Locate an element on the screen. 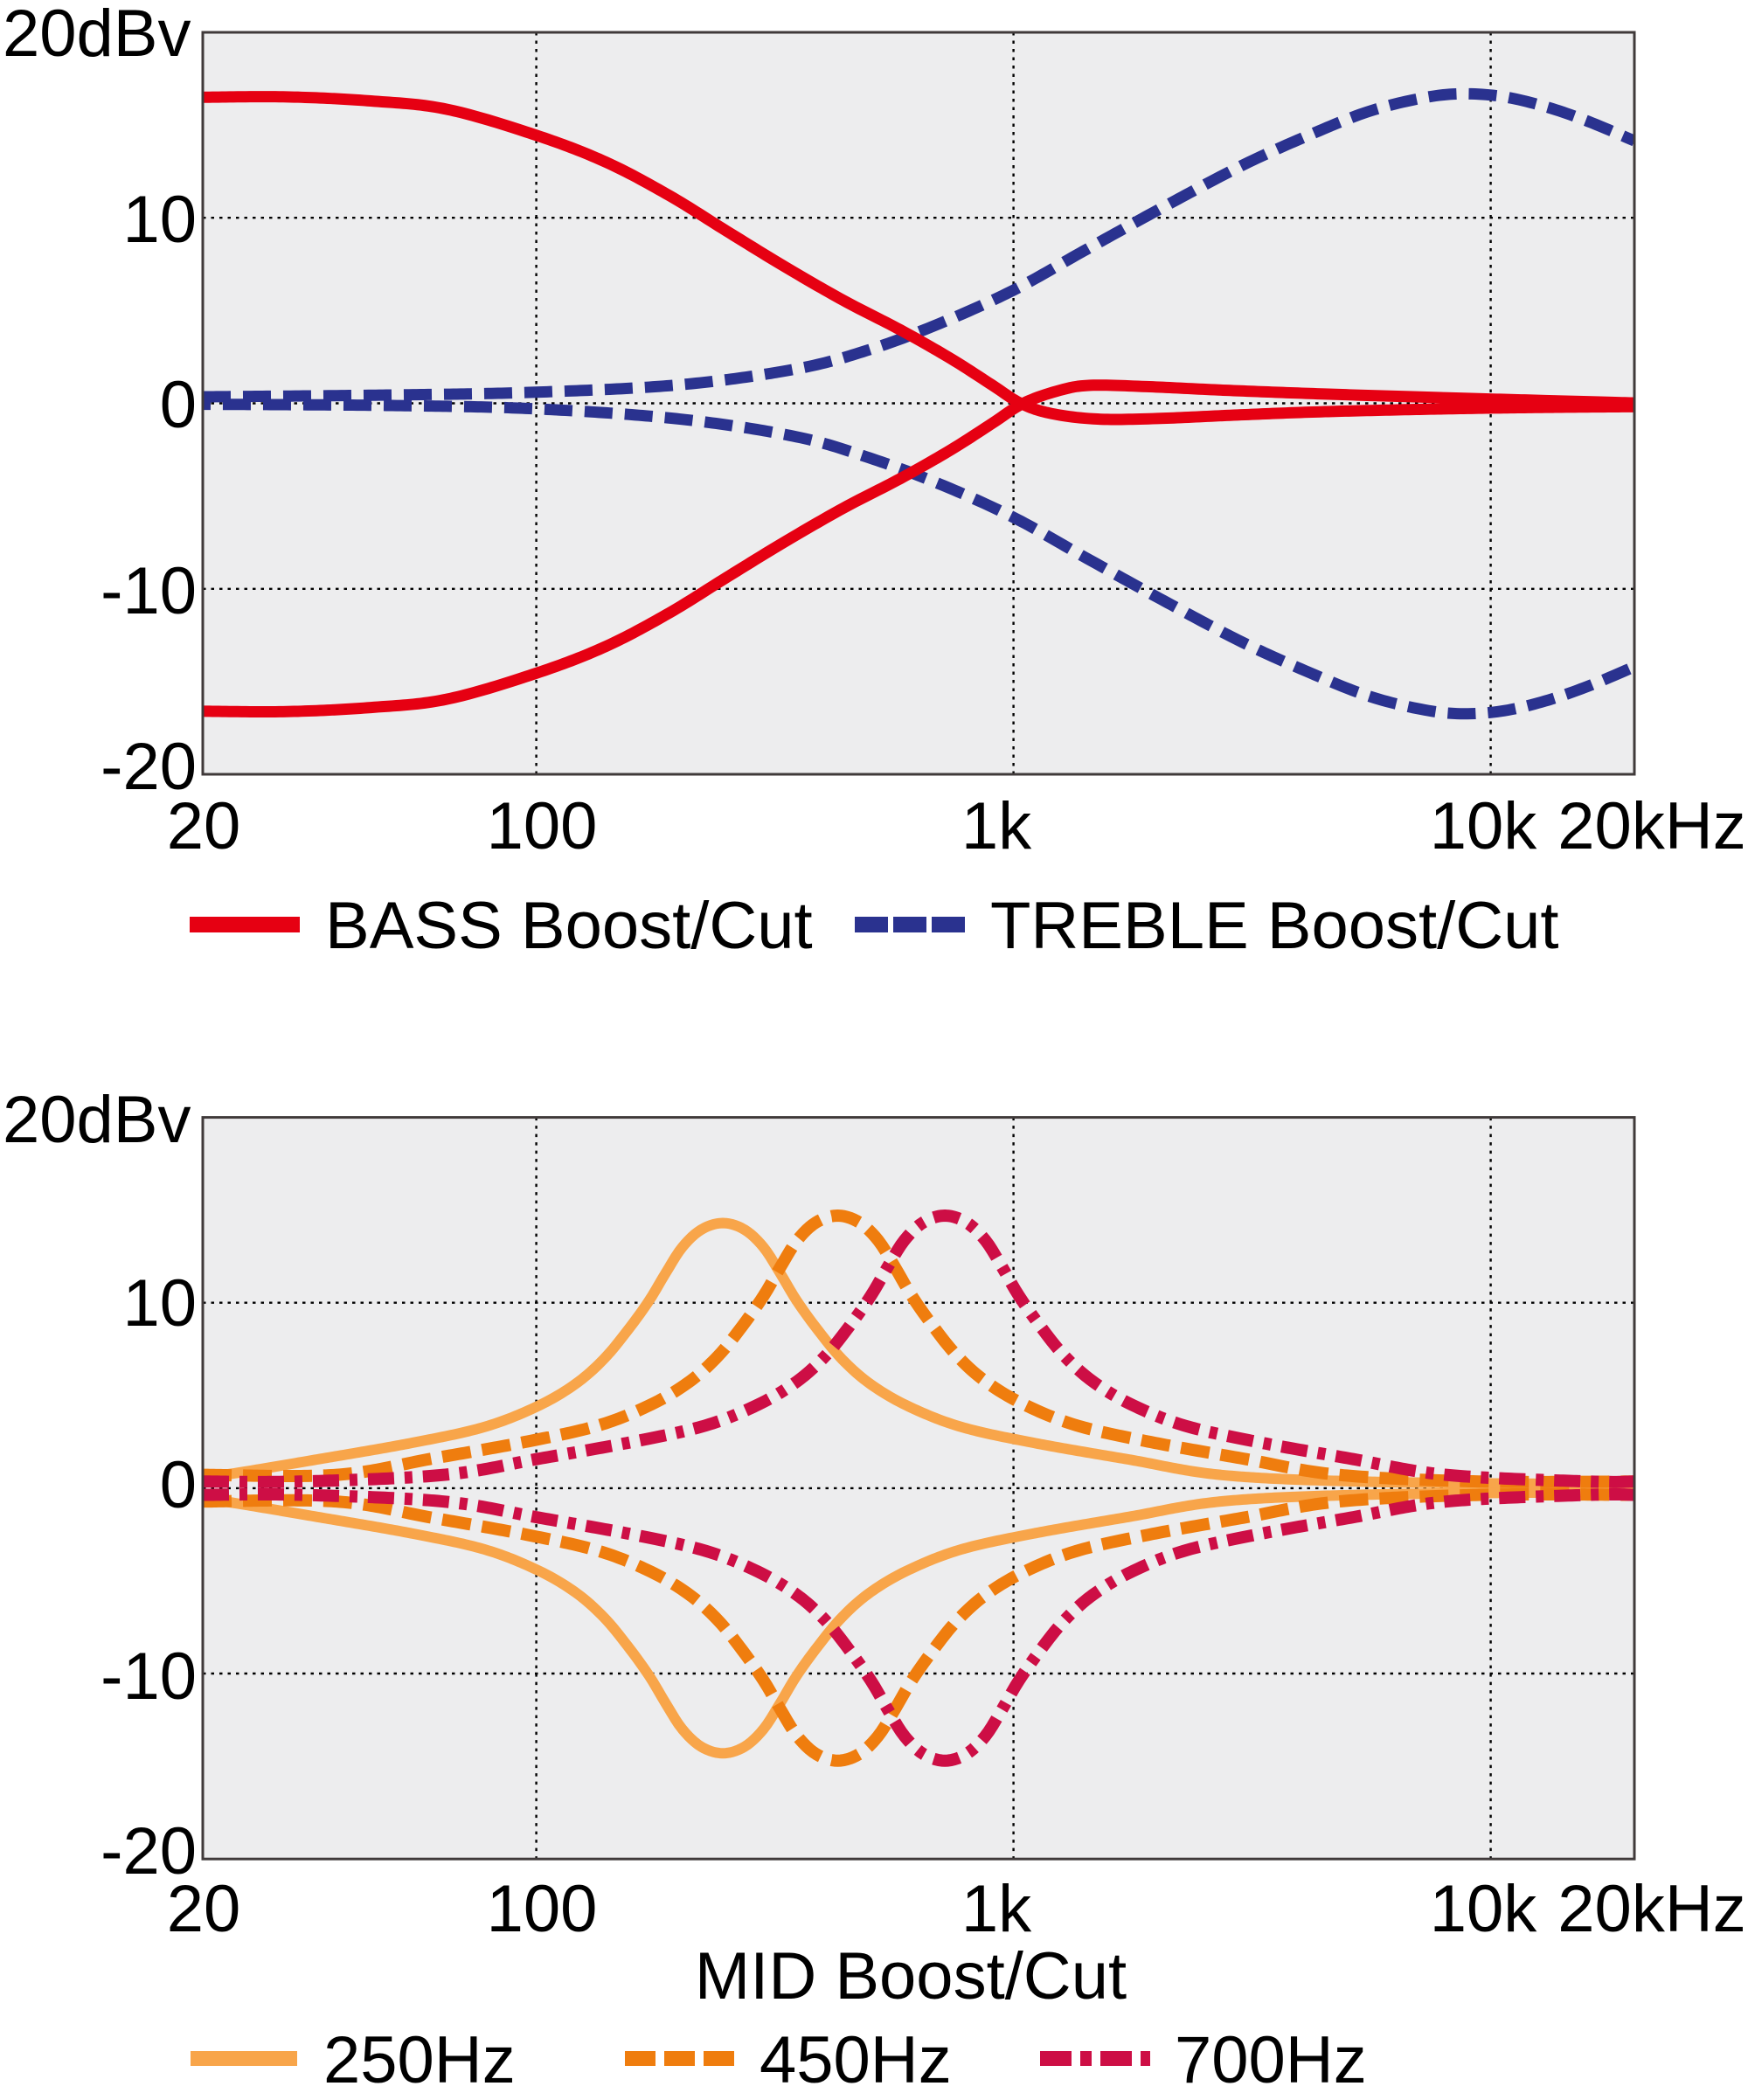 The height and width of the screenshot is (2100, 1748). svg-text: 700Hz is located at coordinates (1271, 2060).